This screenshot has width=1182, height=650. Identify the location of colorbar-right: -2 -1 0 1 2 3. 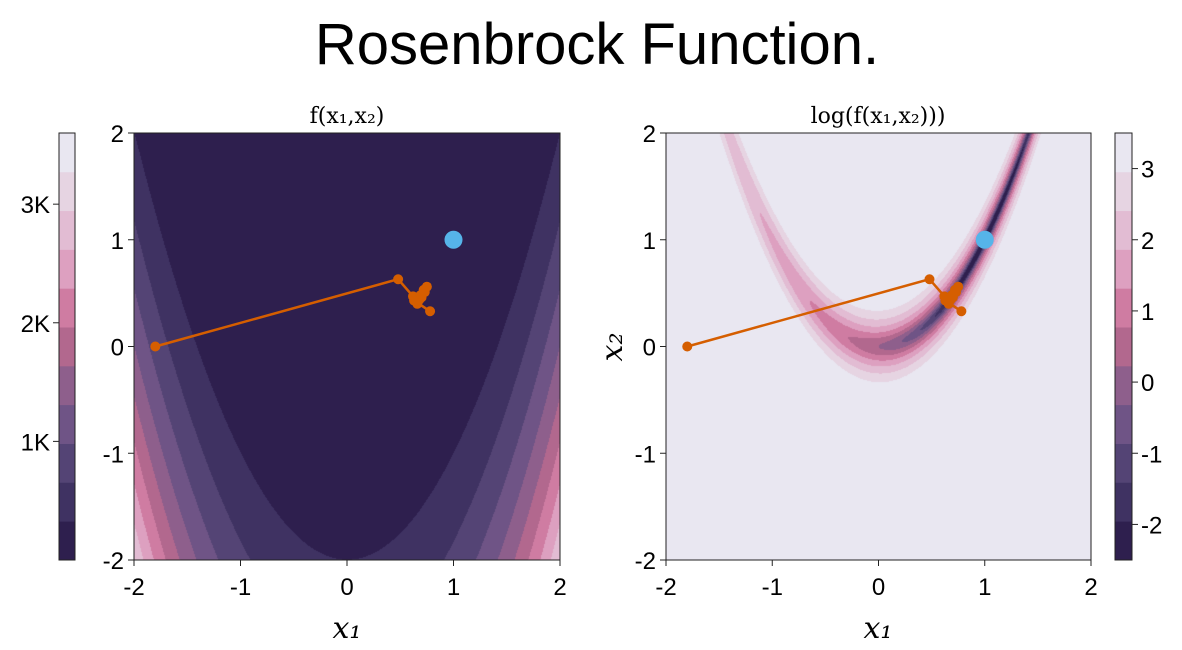
(1138, 346).